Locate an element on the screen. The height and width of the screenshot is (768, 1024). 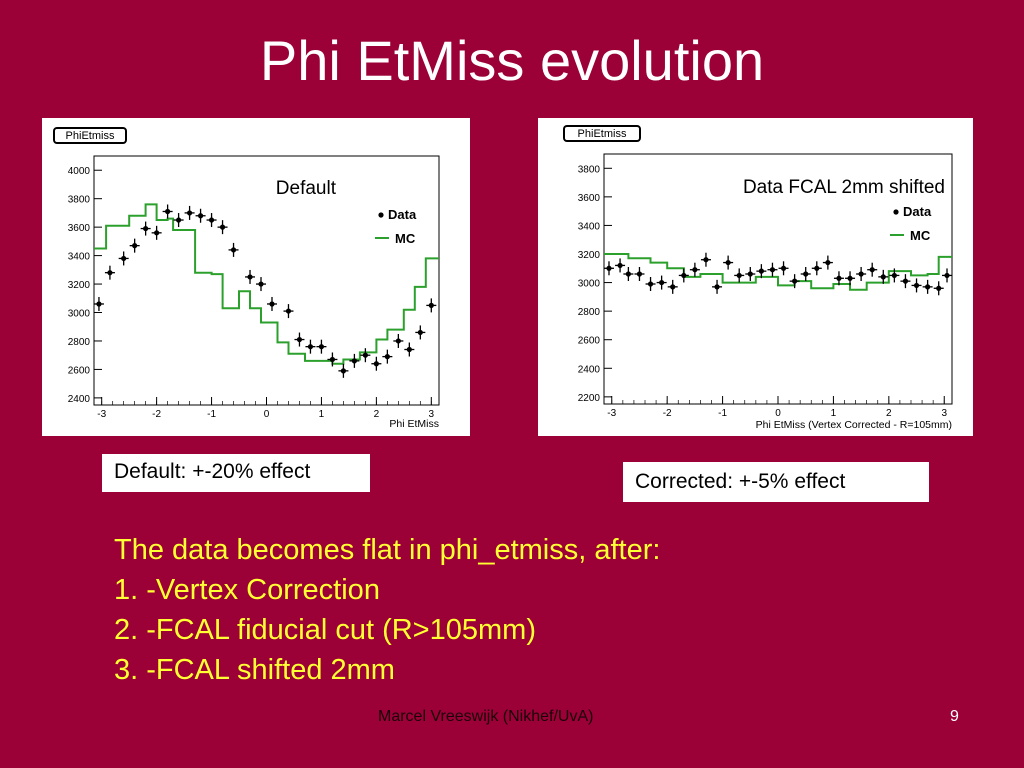
x-axis-label: Phi EtMiss is located at coordinates (414, 424).